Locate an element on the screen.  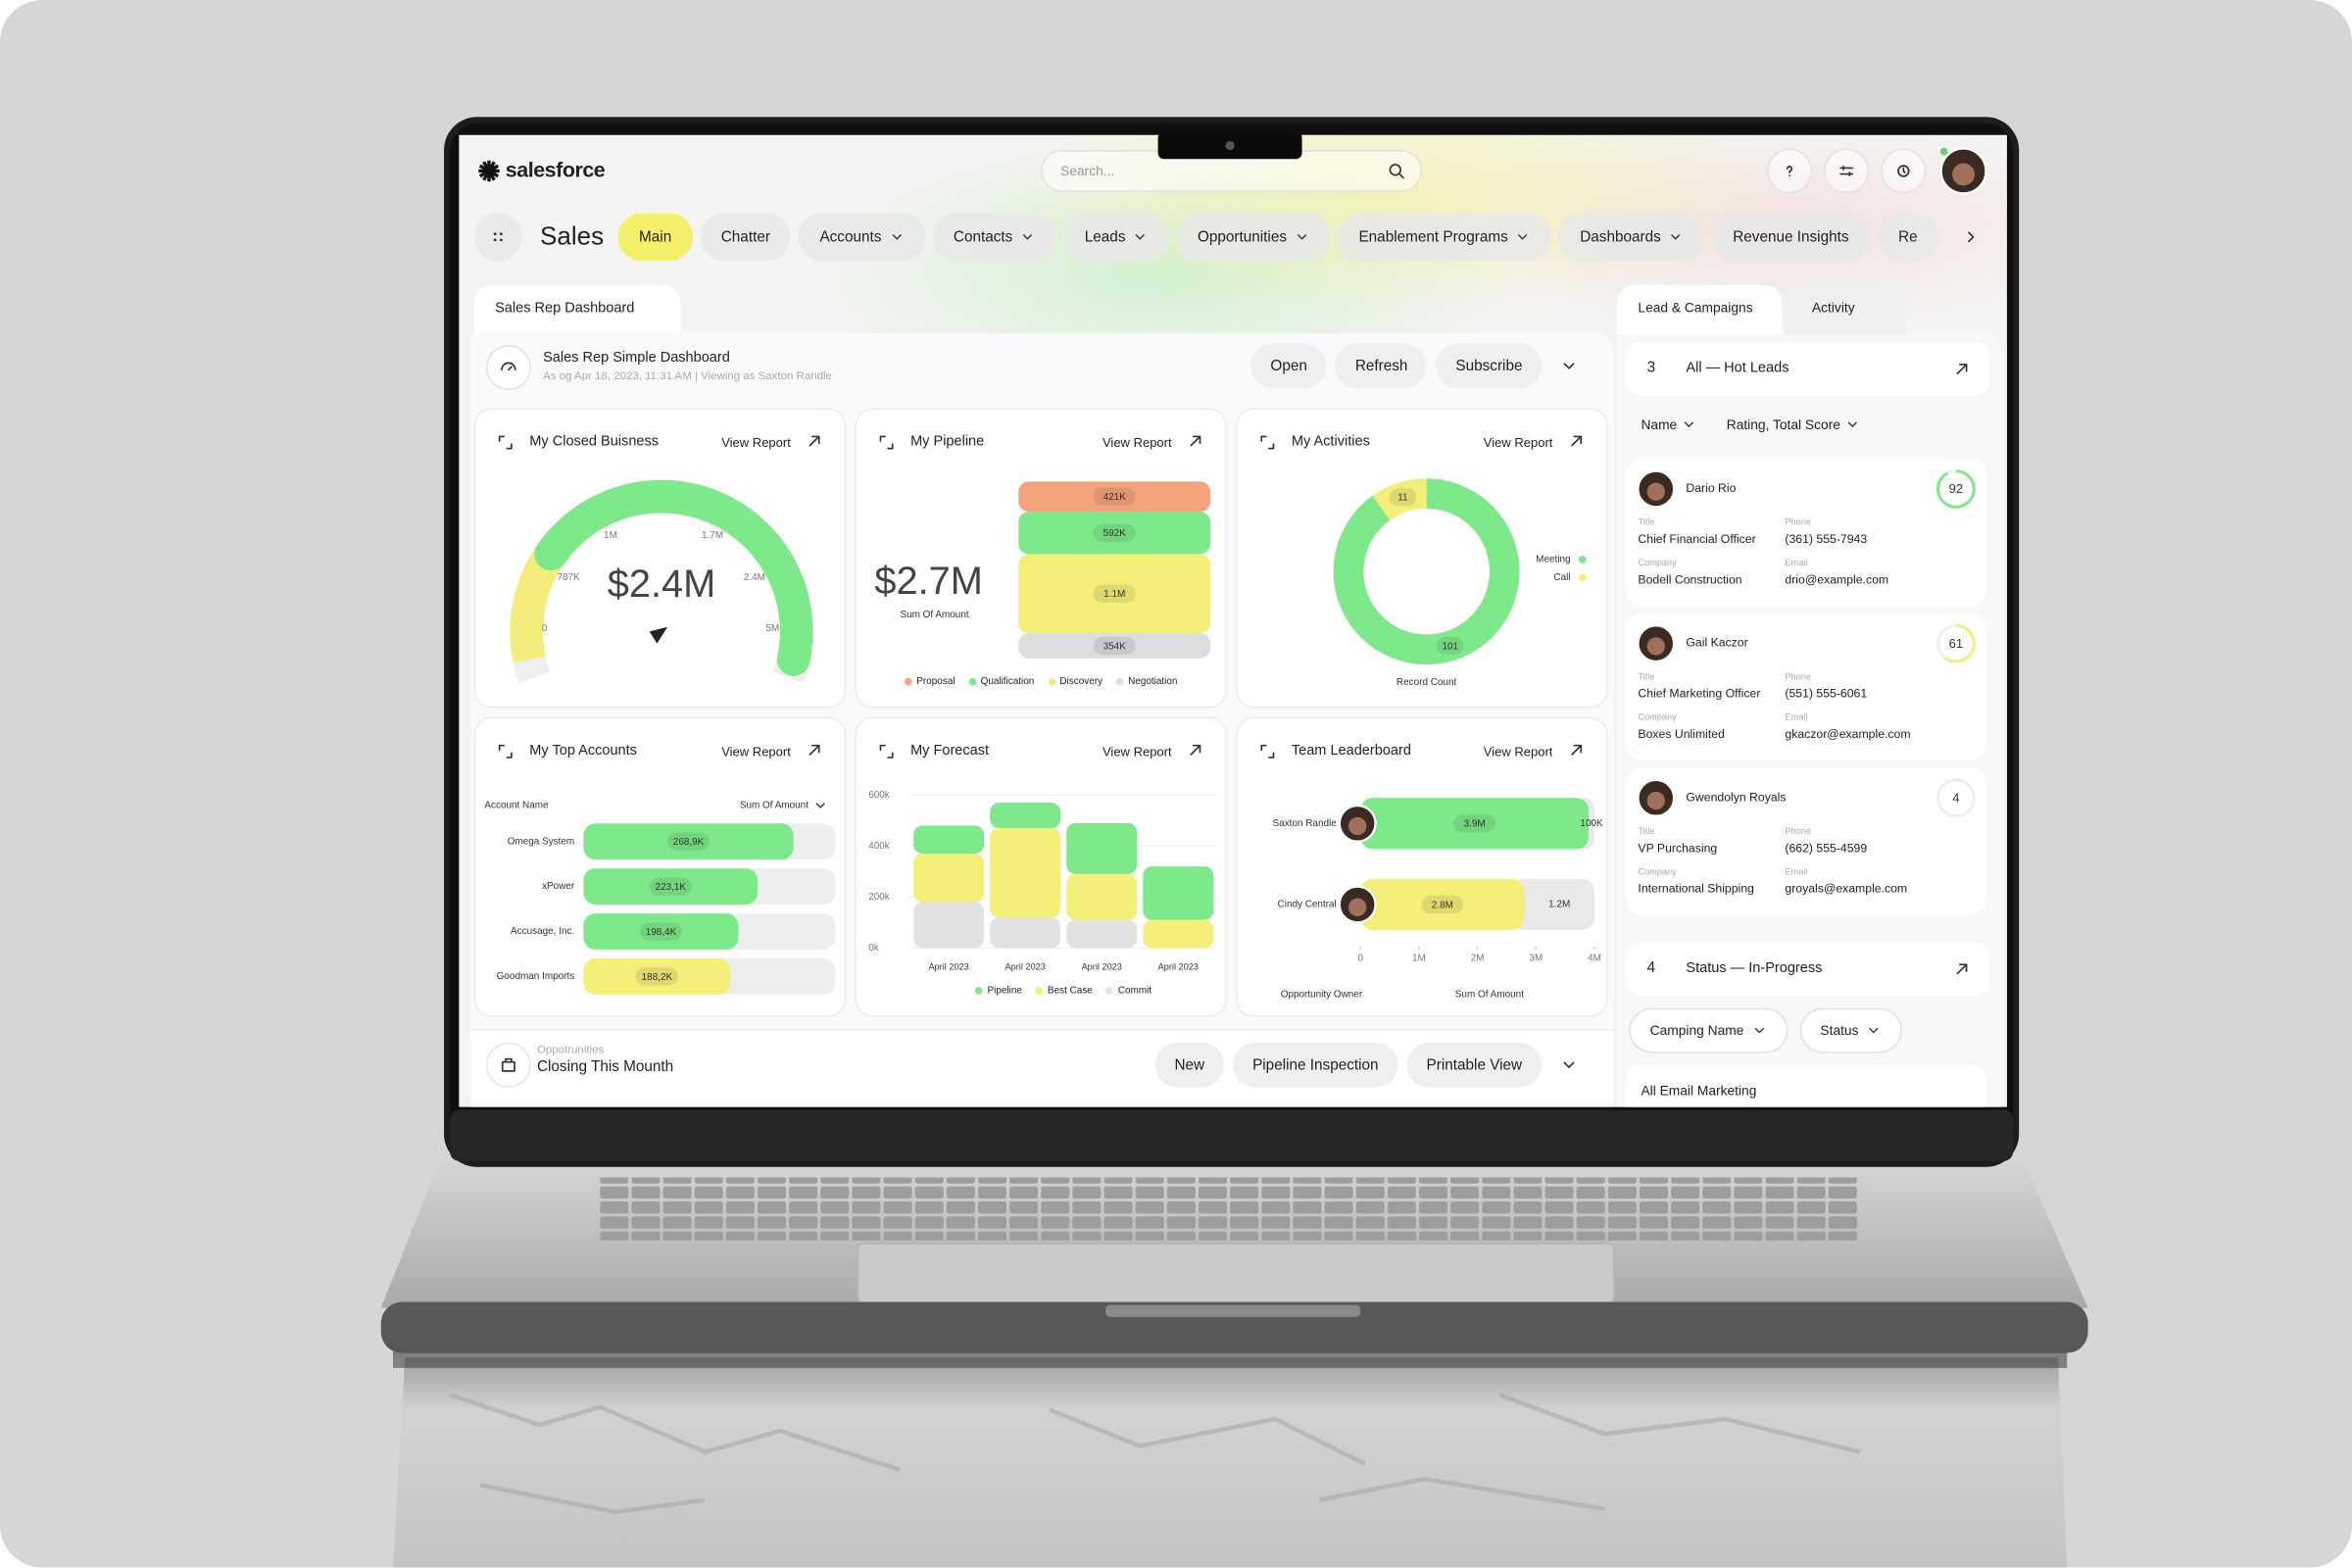
button-label: Subscribe is located at coordinates (1489, 366).